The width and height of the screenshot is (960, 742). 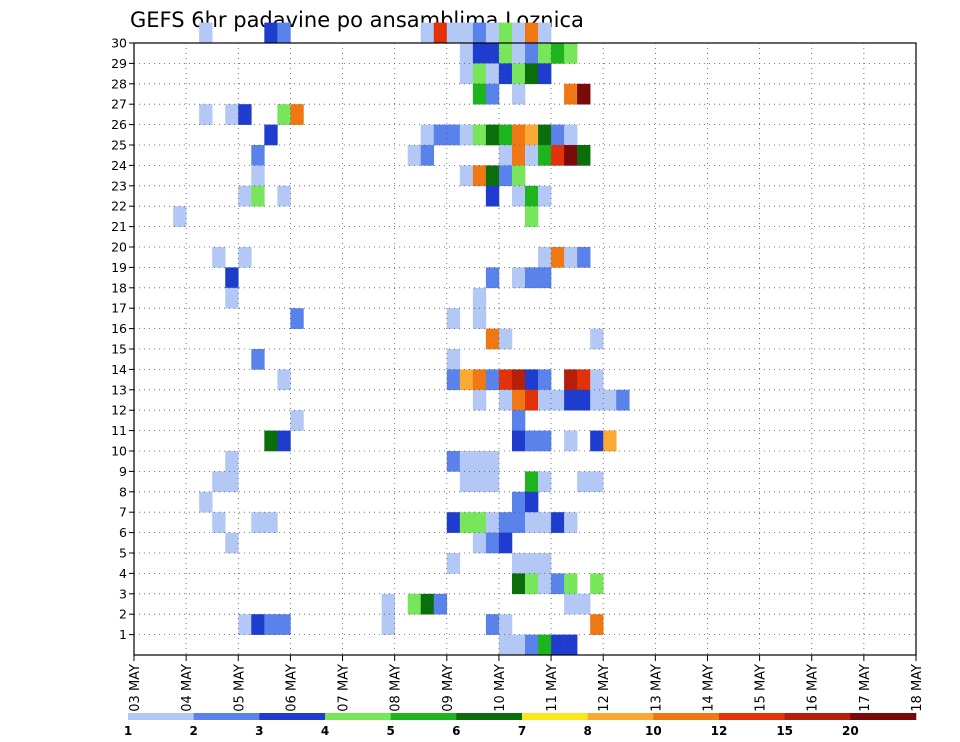 I want to click on x-tick-label: 15 MAY, so click(x=761, y=688).